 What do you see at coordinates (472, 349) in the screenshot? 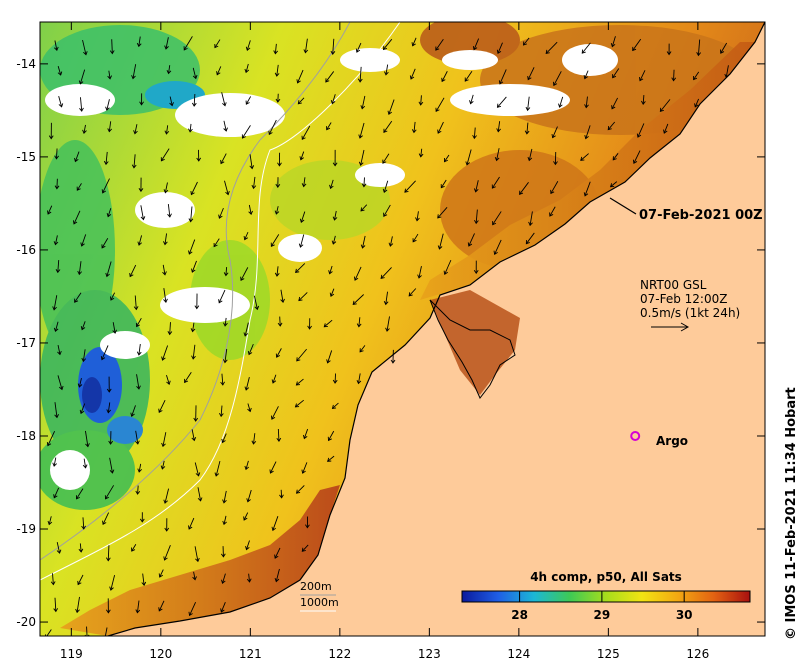
I see `king-sound-coast` at bounding box center [472, 349].